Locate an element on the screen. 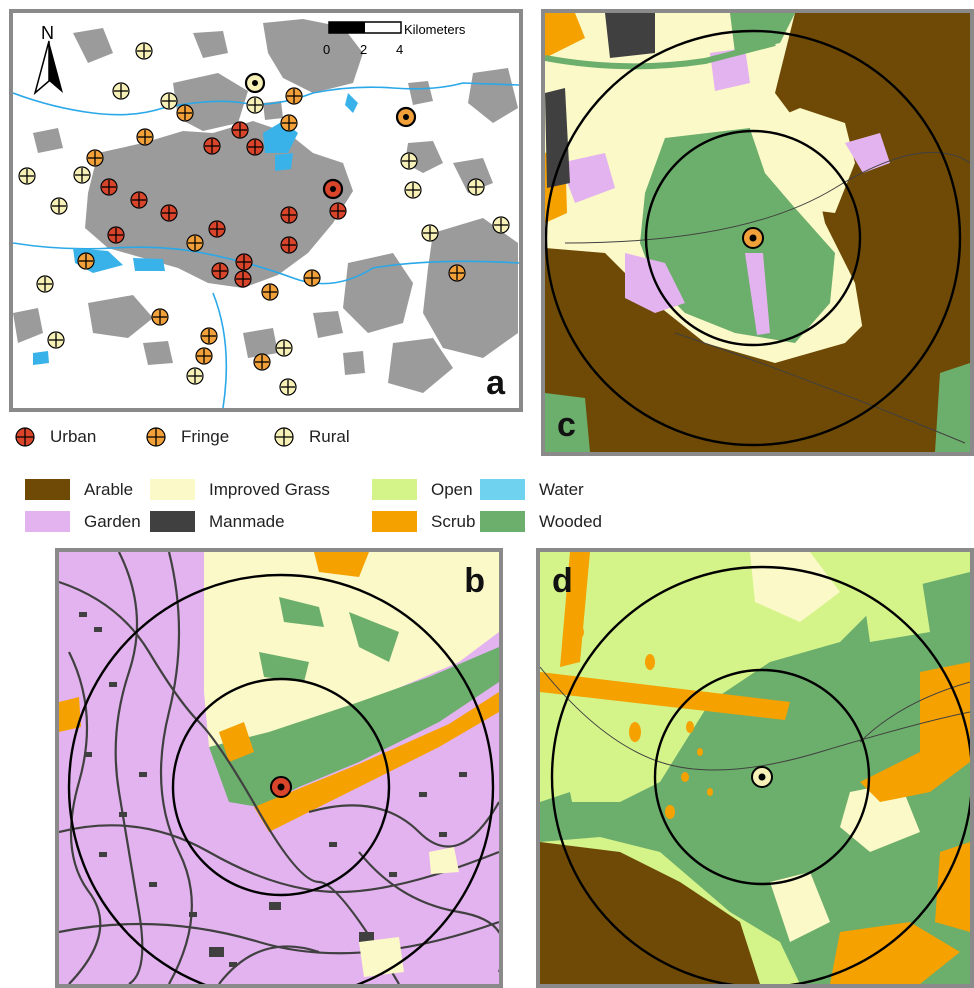 Image resolution: width=974 pixels, height=988 pixels. legend-open-label: Open is located at coordinates (452, 489).